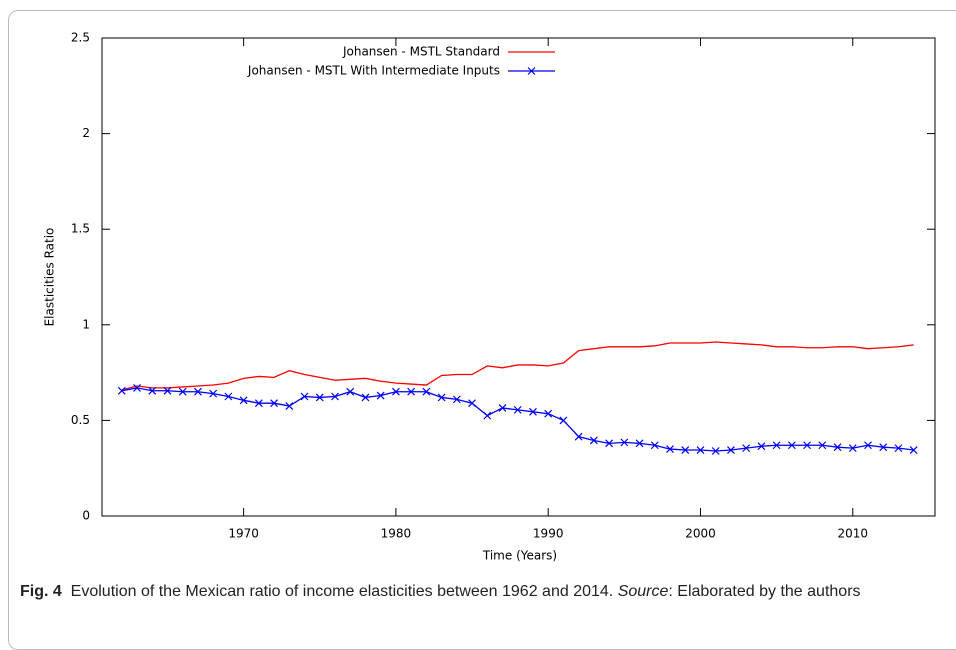 This screenshot has height=650, width=956. I want to click on y-tick-label: 1, so click(86, 324).